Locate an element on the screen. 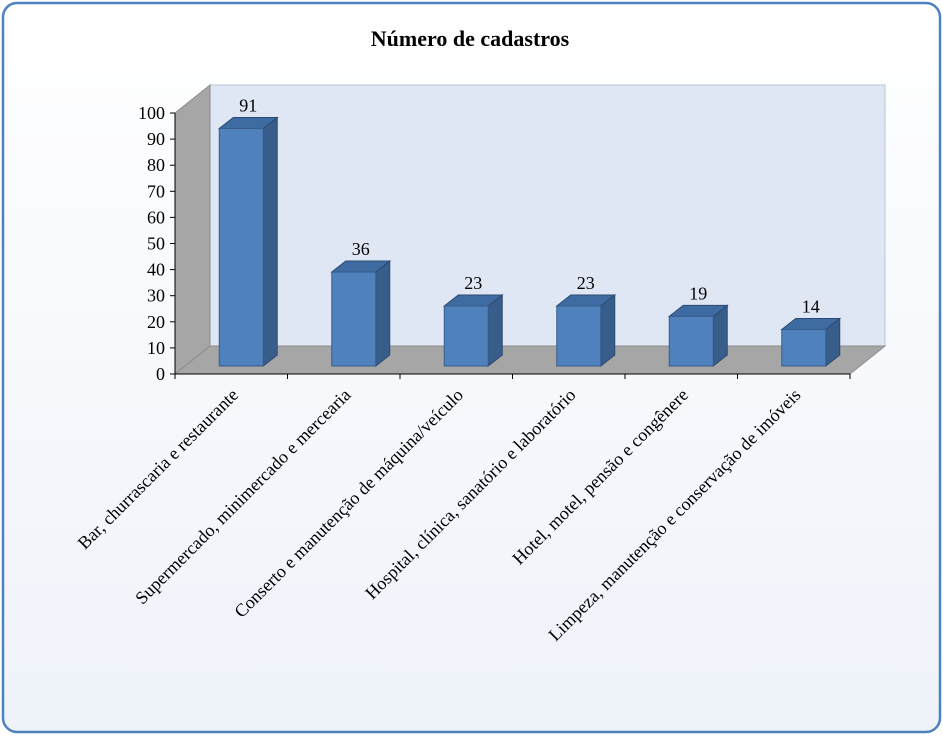 The width and height of the screenshot is (943, 740). y-tick-label: 10 is located at coordinates (156, 348).